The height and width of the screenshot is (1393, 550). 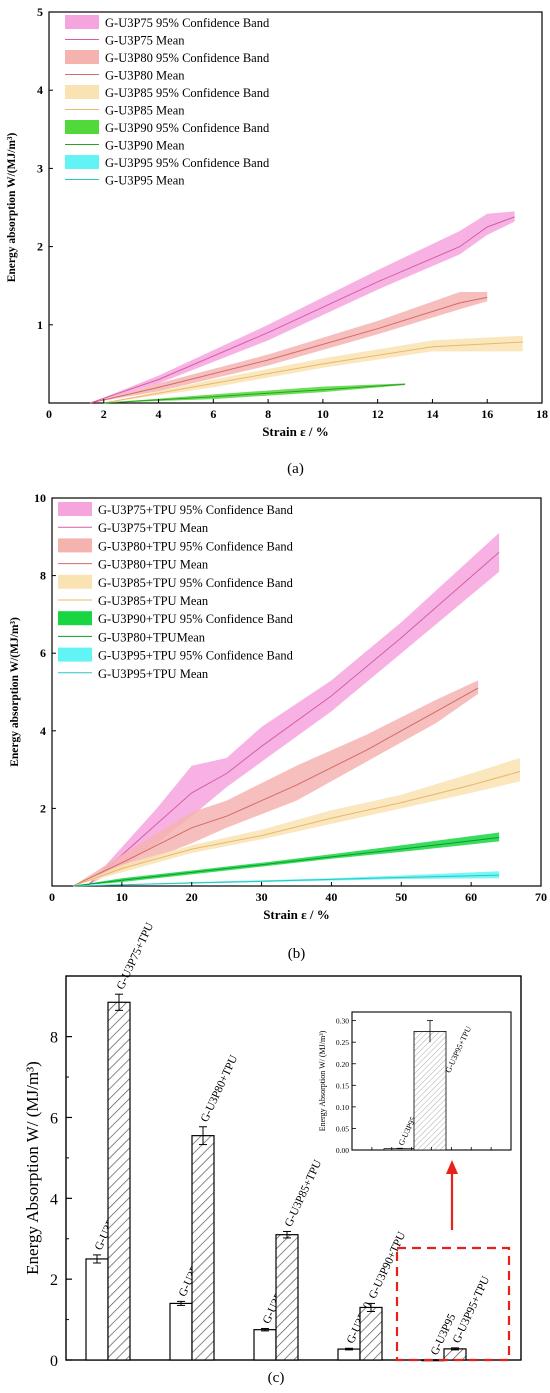 I want to click on y-tick-label: 5, so click(x=40, y=12).